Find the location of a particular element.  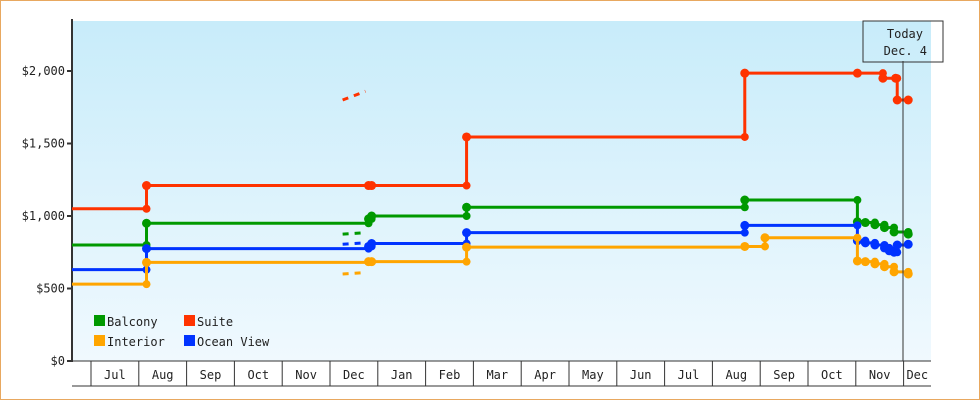

legend-label: Interior is located at coordinates (136, 342).